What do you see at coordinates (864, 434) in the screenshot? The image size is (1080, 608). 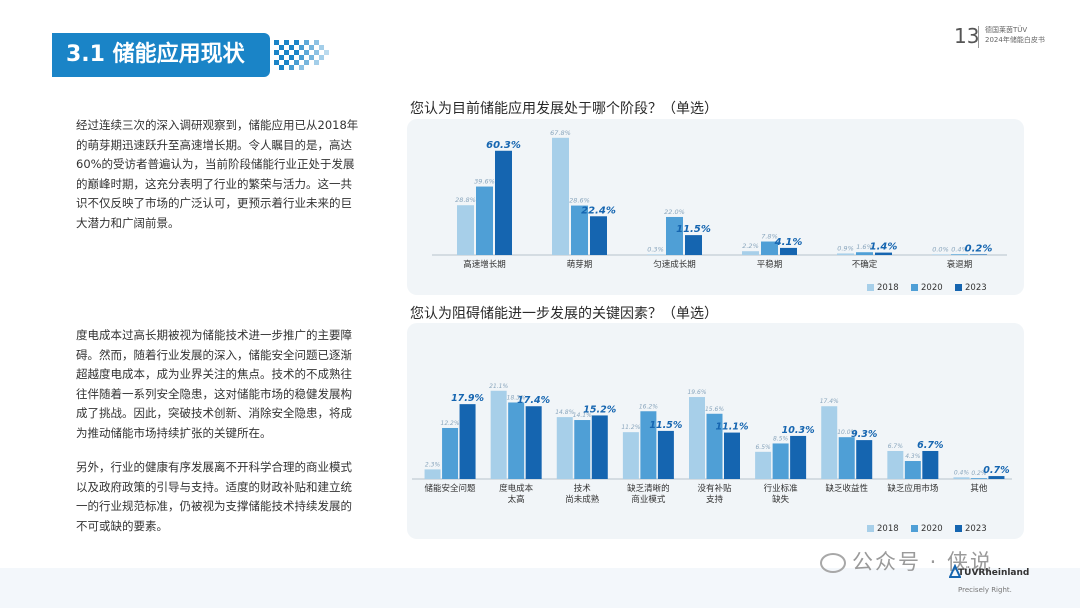 I see `data-label-2023-6: 9.3%` at bounding box center [864, 434].